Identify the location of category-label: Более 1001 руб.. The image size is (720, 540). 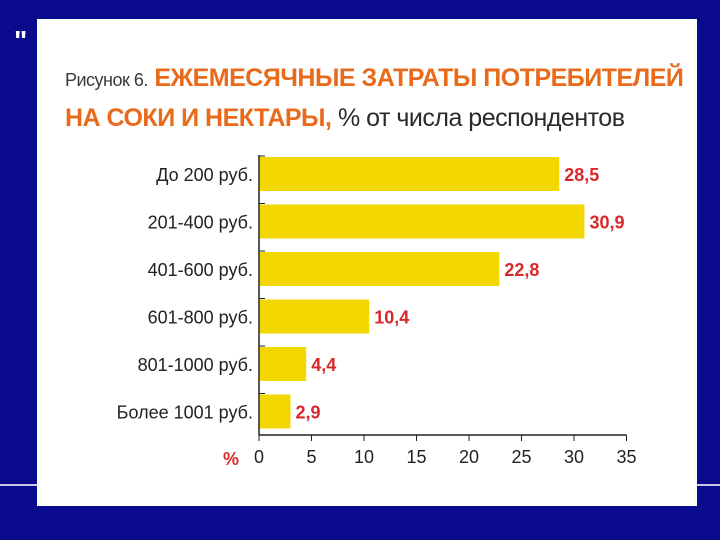
(185, 413).